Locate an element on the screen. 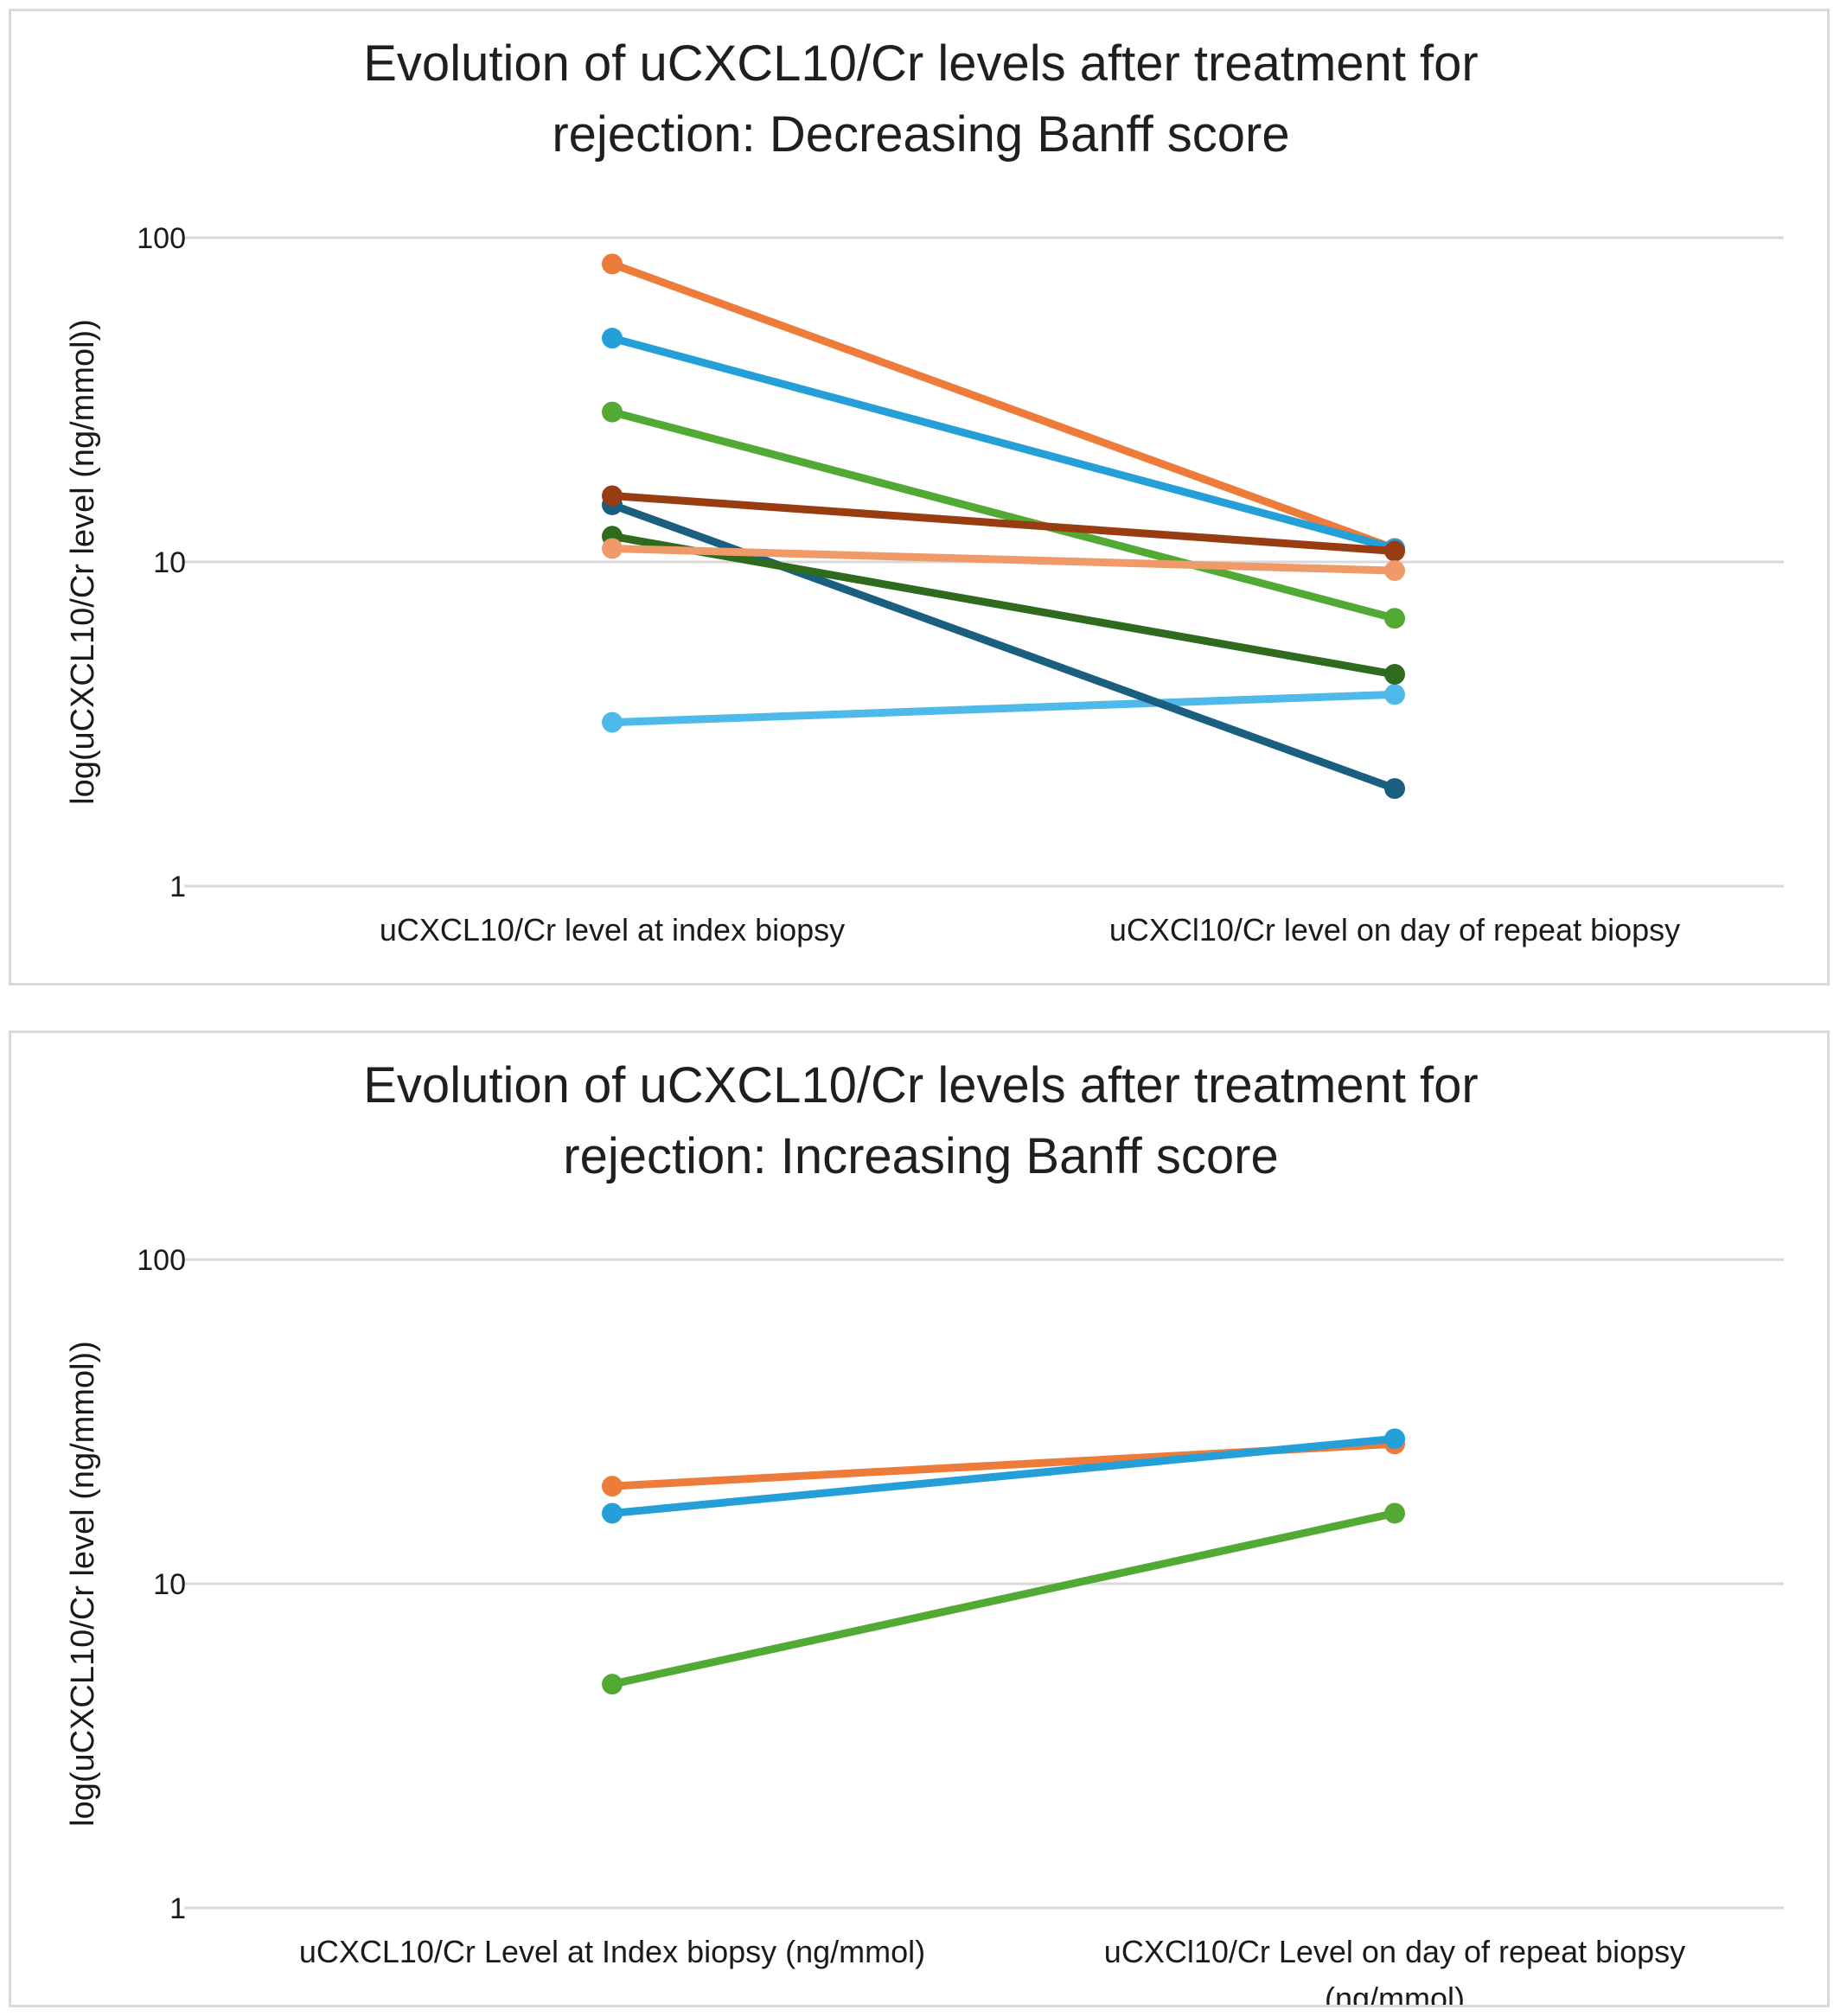  x-category-label: uCXCL10/Cr level at index biopsy is located at coordinates (612, 930).